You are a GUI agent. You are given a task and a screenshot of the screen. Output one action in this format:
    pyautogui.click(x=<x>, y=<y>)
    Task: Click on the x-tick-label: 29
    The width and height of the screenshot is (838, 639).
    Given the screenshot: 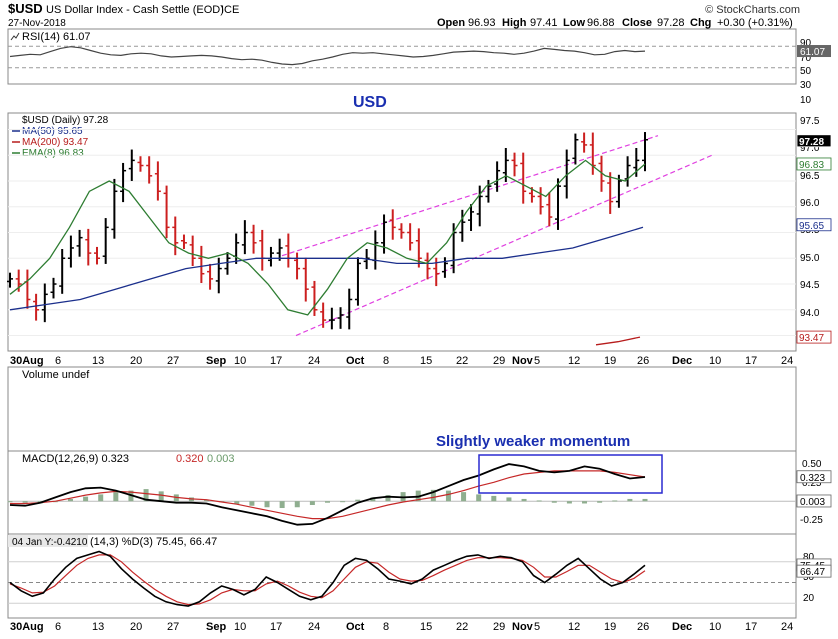 What is the action you would take?
    pyautogui.click(x=499, y=361)
    